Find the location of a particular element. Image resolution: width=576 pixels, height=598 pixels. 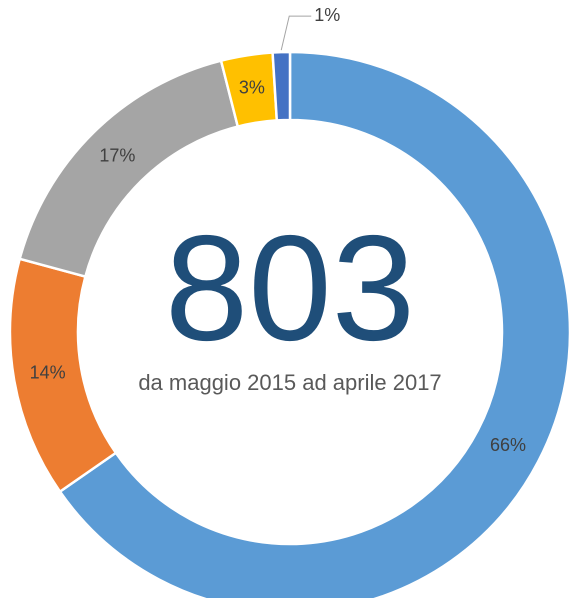

data-label: 3% is located at coordinates (252, 88).